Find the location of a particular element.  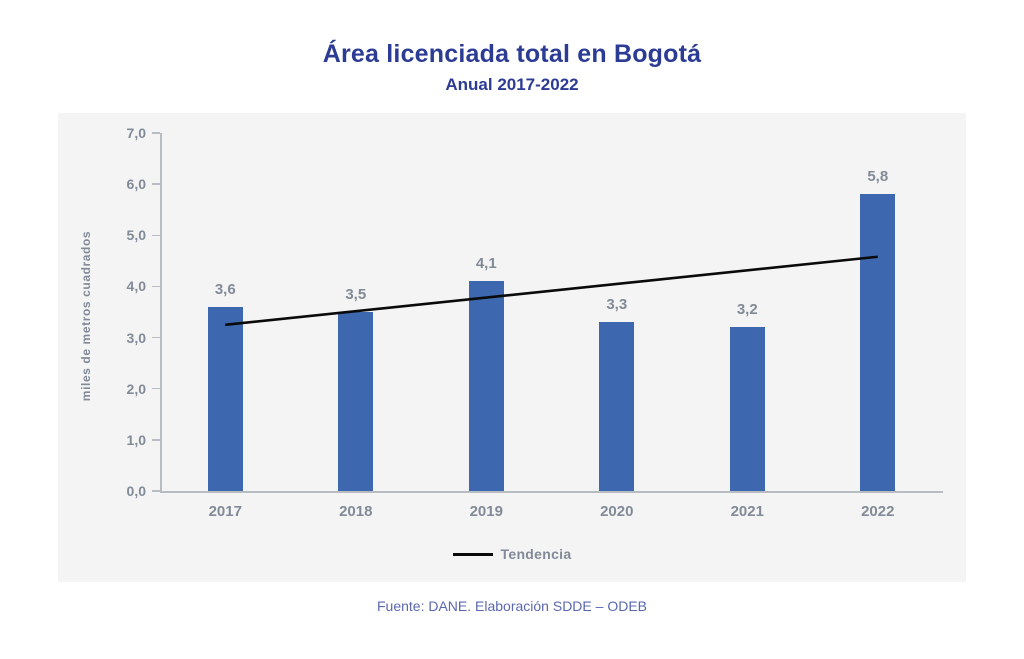

bar-value-label: 3,2 is located at coordinates (747, 310).